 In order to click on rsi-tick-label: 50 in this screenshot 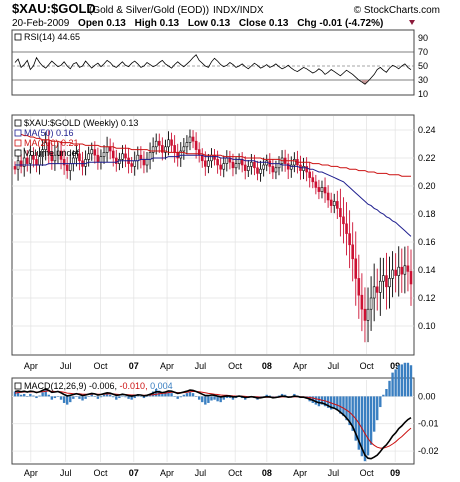, I will do `click(423, 66)`.